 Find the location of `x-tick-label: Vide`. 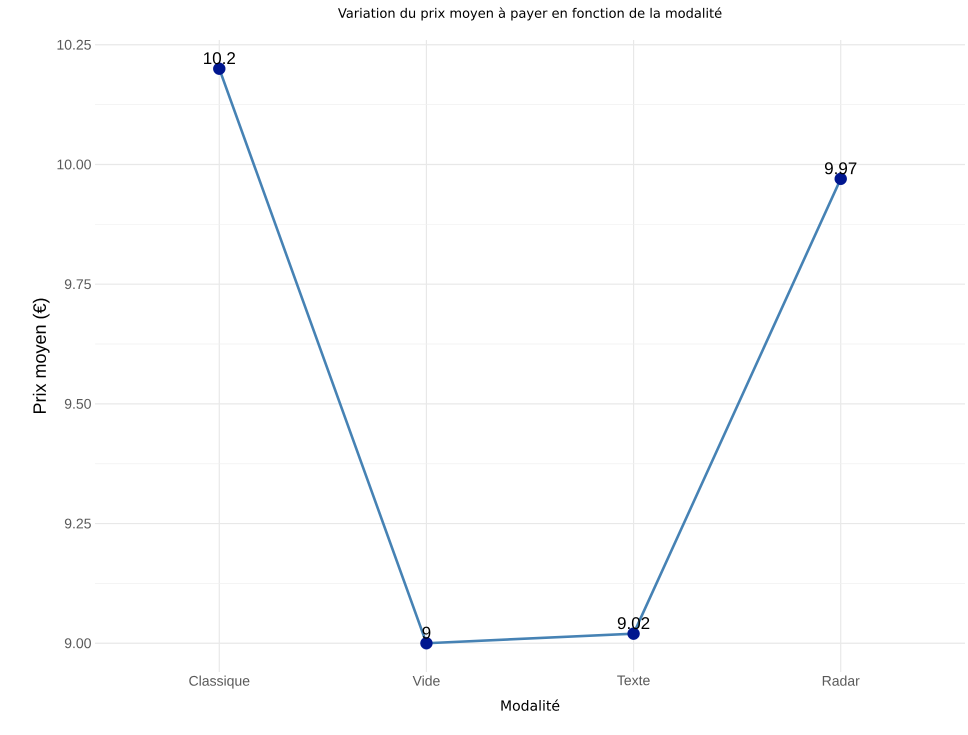

x-tick-label: Vide is located at coordinates (426, 681).